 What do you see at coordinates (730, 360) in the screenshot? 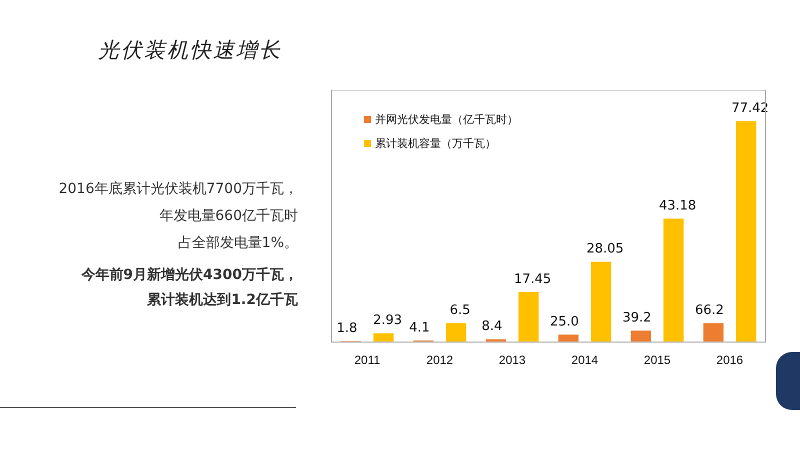
I see `x-tick-label: 2016` at bounding box center [730, 360].